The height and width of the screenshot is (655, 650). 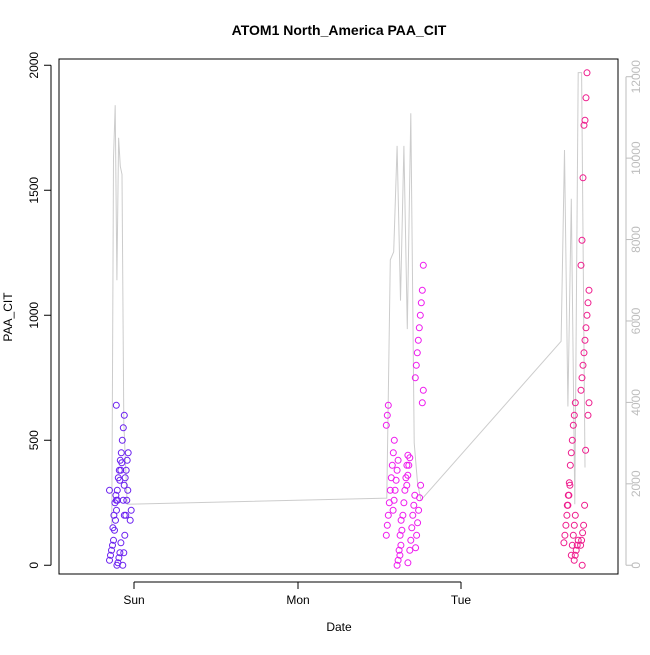 I want to click on data-point-s0-c2-p6, so click(x=121, y=453).